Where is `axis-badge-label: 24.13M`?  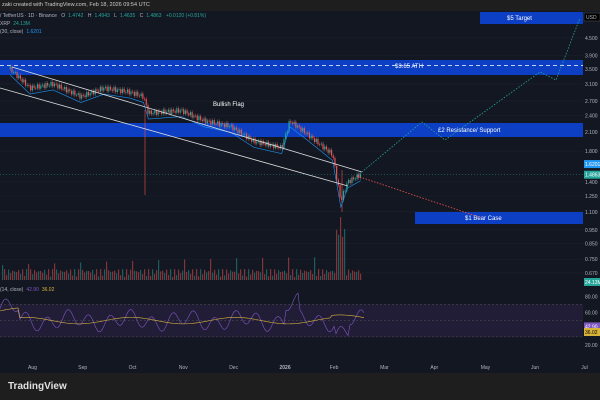
axis-badge-label: 24.13M is located at coordinates (592, 283).